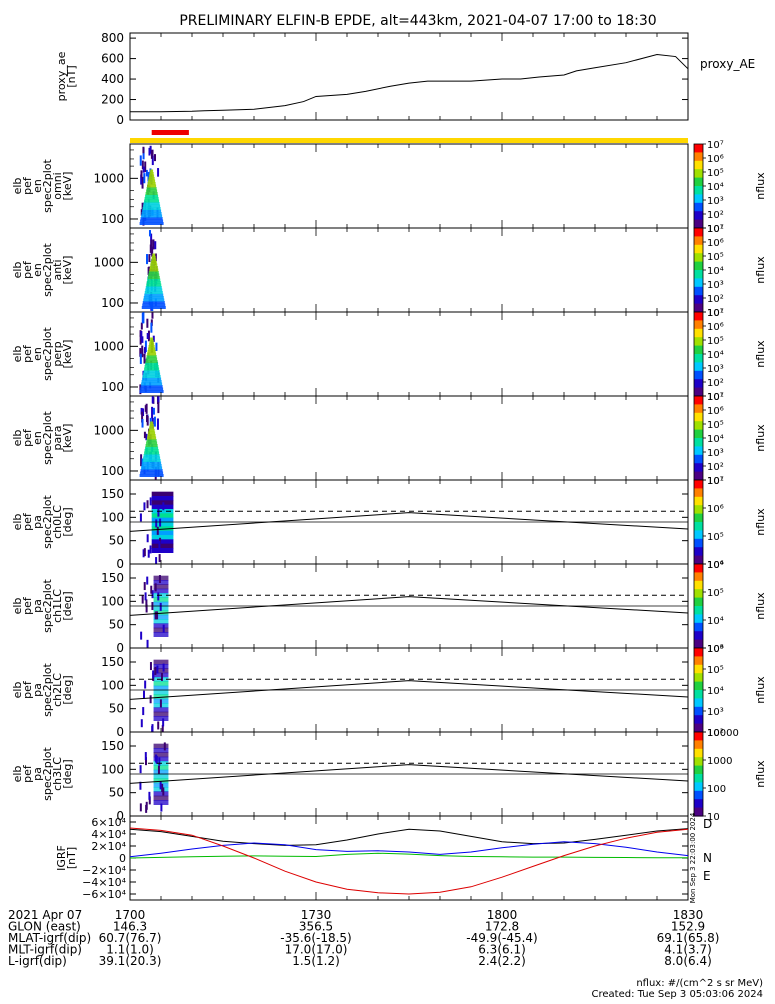 The image size is (775, 1004). Describe the element at coordinates (502, 950) in the screenshot. I see `ephemeris-value: 6.3(6.1)` at that location.